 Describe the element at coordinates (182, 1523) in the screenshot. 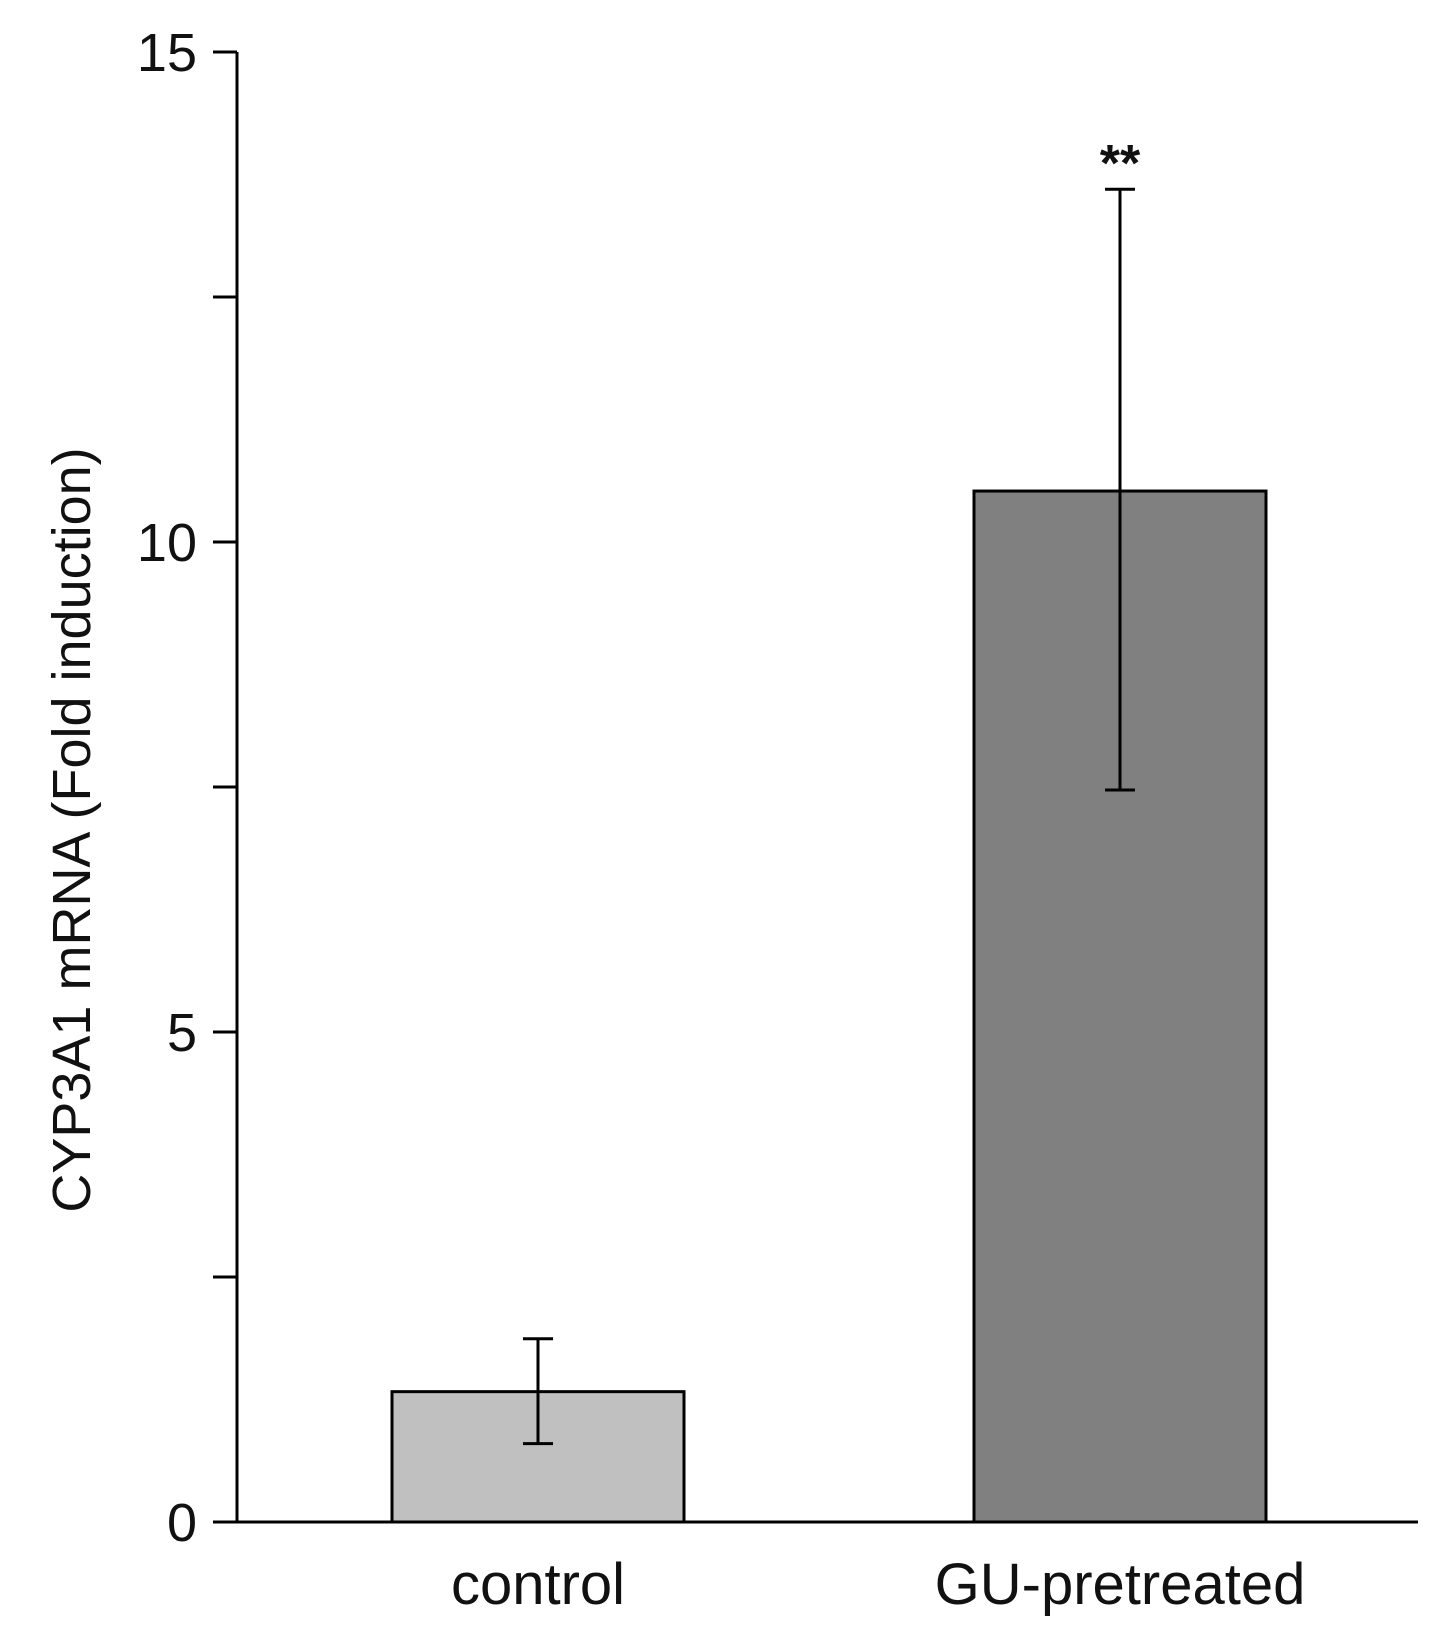

I see `y-tick-label: 0` at that location.